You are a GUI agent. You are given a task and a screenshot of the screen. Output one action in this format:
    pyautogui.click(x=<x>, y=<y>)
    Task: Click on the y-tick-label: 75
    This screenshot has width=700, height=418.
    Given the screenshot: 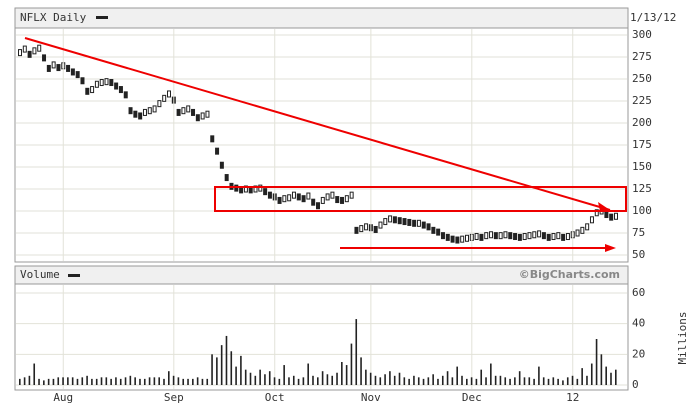 What is the action you would take?
    pyautogui.click(x=638, y=232)
    